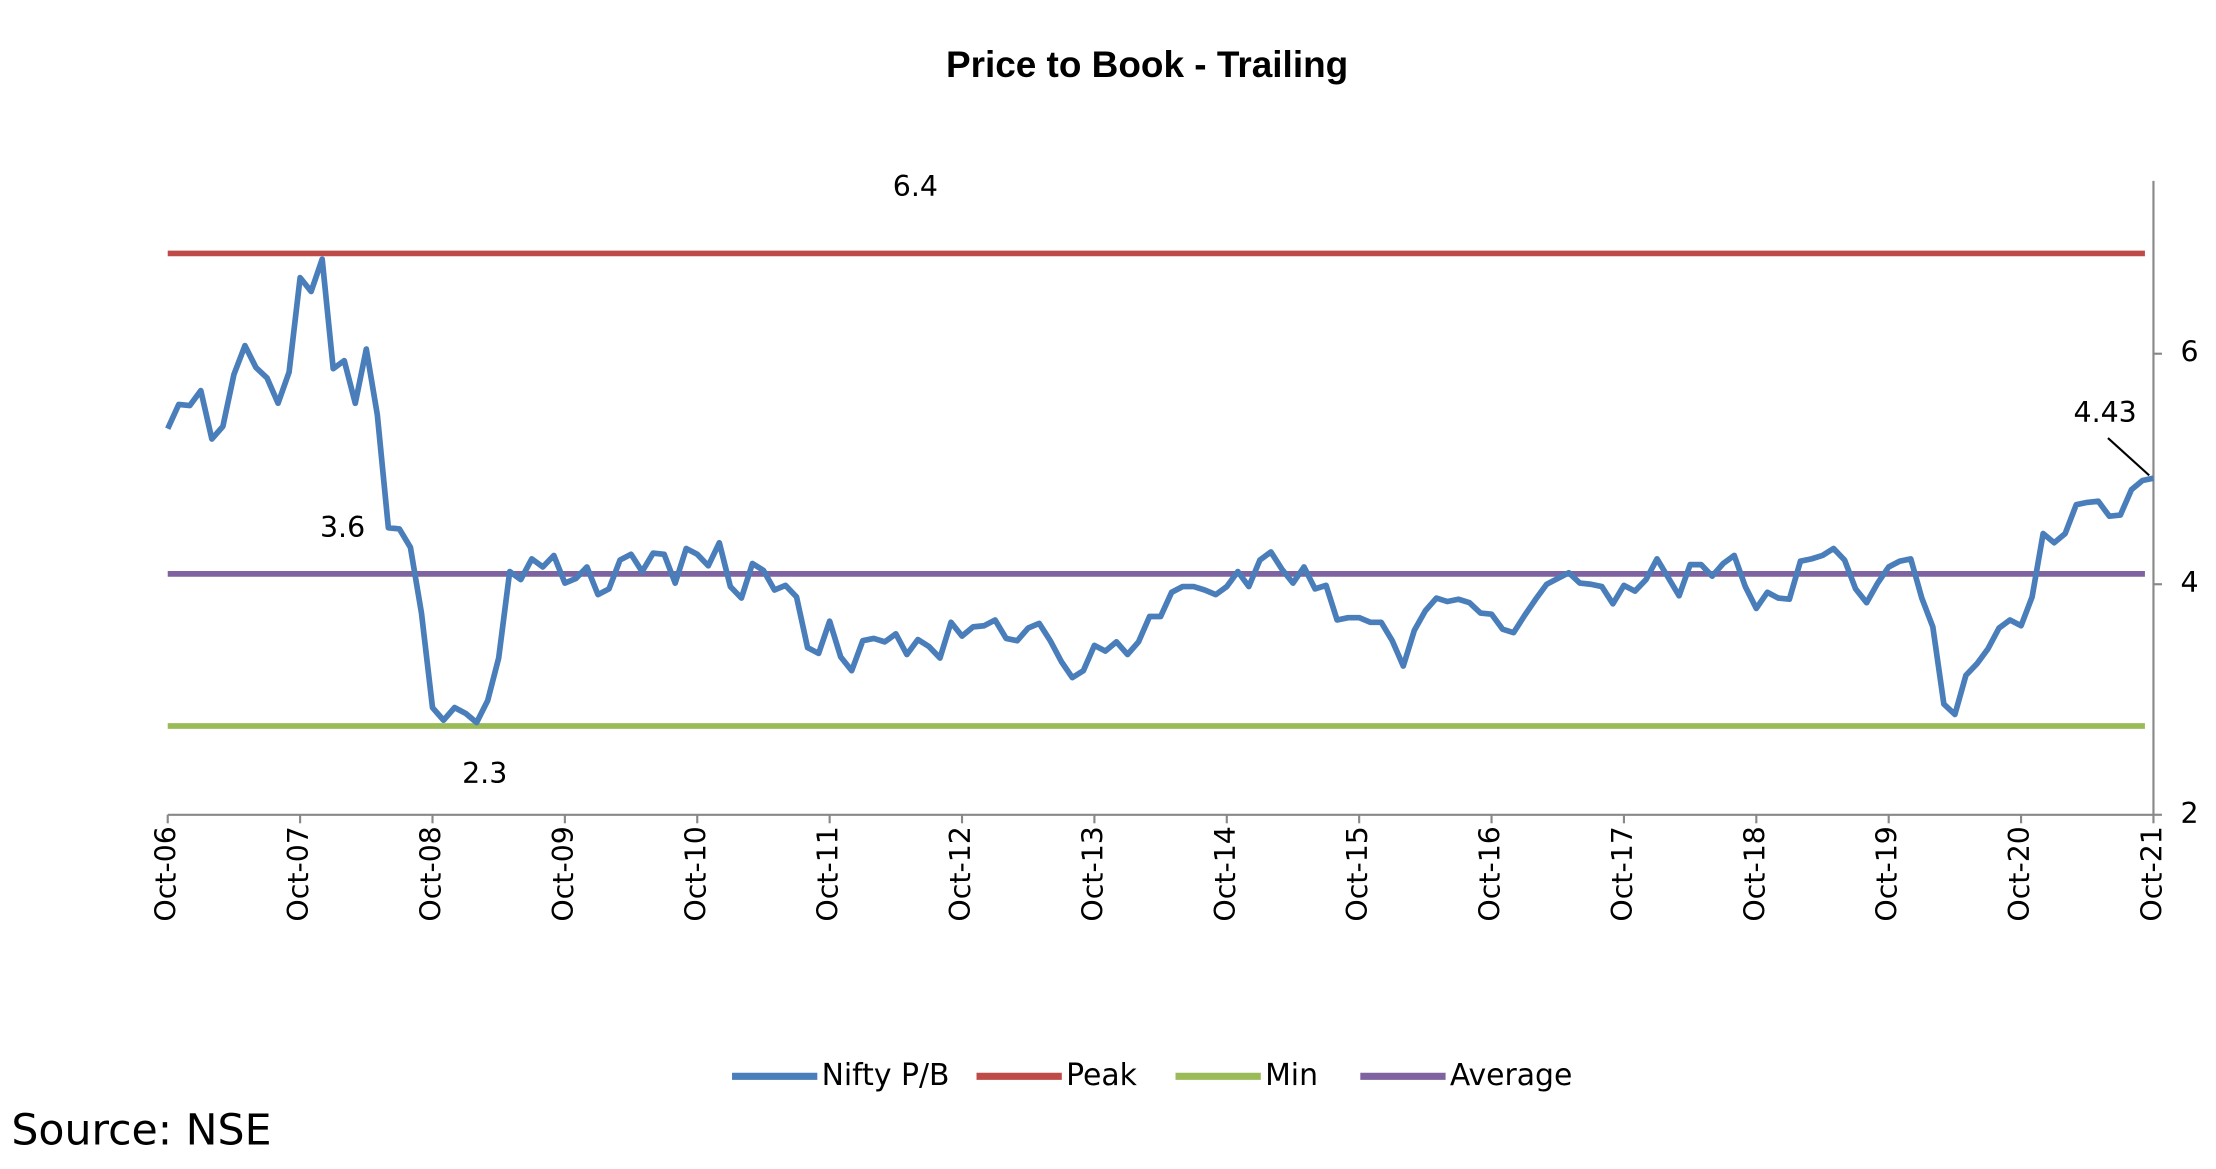  What do you see at coordinates (563, 874) in the screenshot?
I see `x-tick-label: Oct-09` at bounding box center [563, 874].